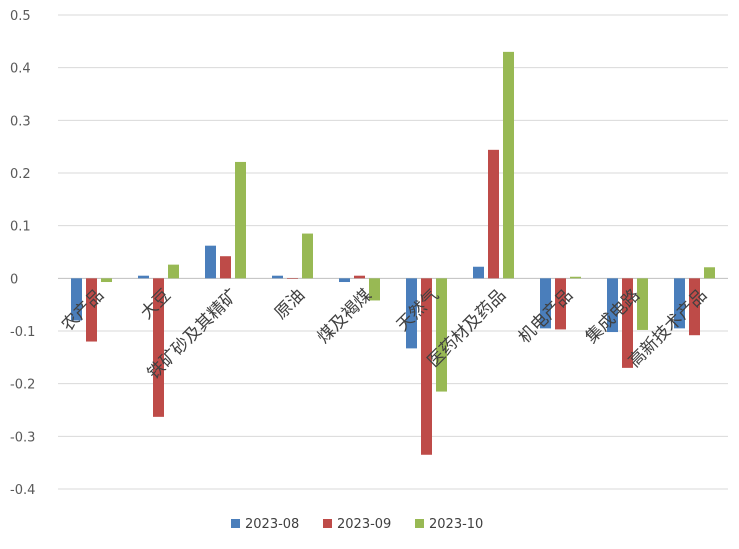 This screenshot has height=549, width=739. What do you see at coordinates (173, 271) in the screenshot?
I see `bar-2023-10-大豆` at bounding box center [173, 271].